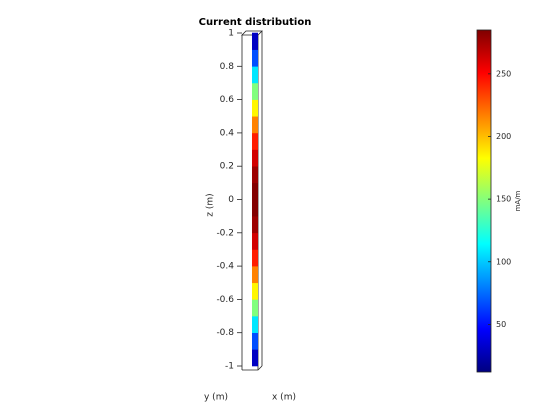  I want to click on colorbar-tick-label: 200, so click(503, 136).